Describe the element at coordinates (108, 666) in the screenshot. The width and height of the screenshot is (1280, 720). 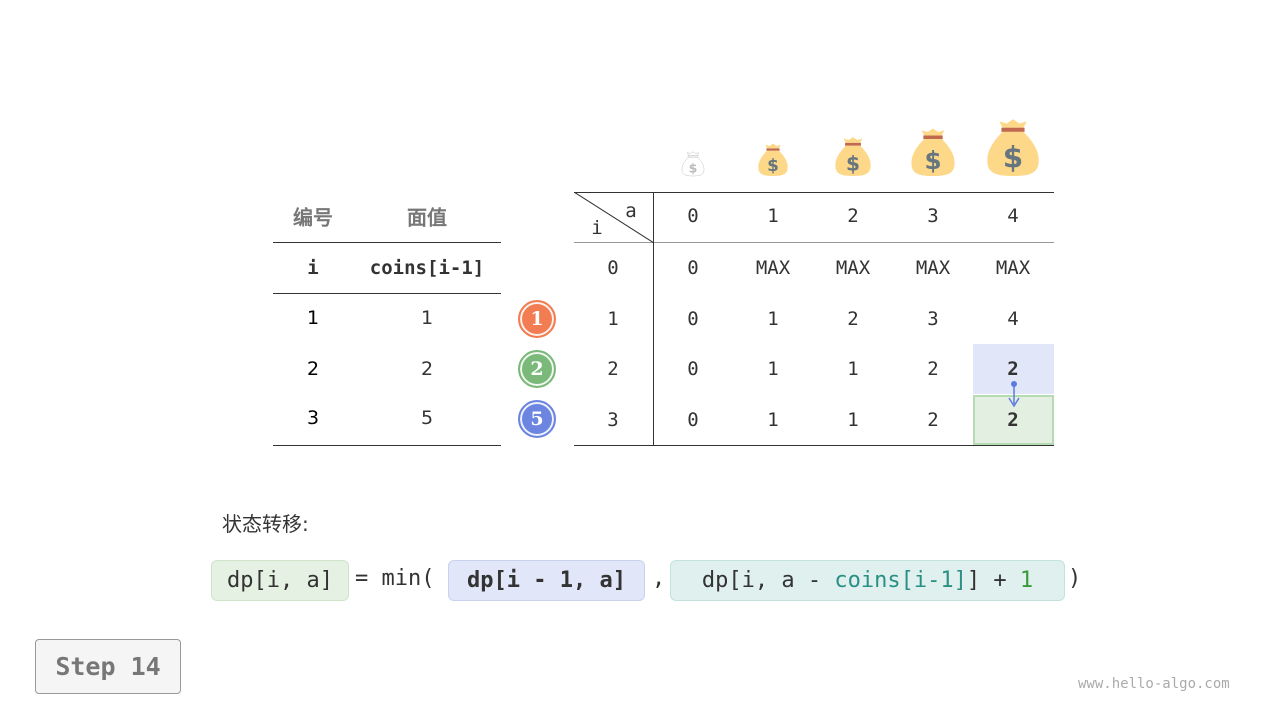
I see `step-button: Step 14` at that location.